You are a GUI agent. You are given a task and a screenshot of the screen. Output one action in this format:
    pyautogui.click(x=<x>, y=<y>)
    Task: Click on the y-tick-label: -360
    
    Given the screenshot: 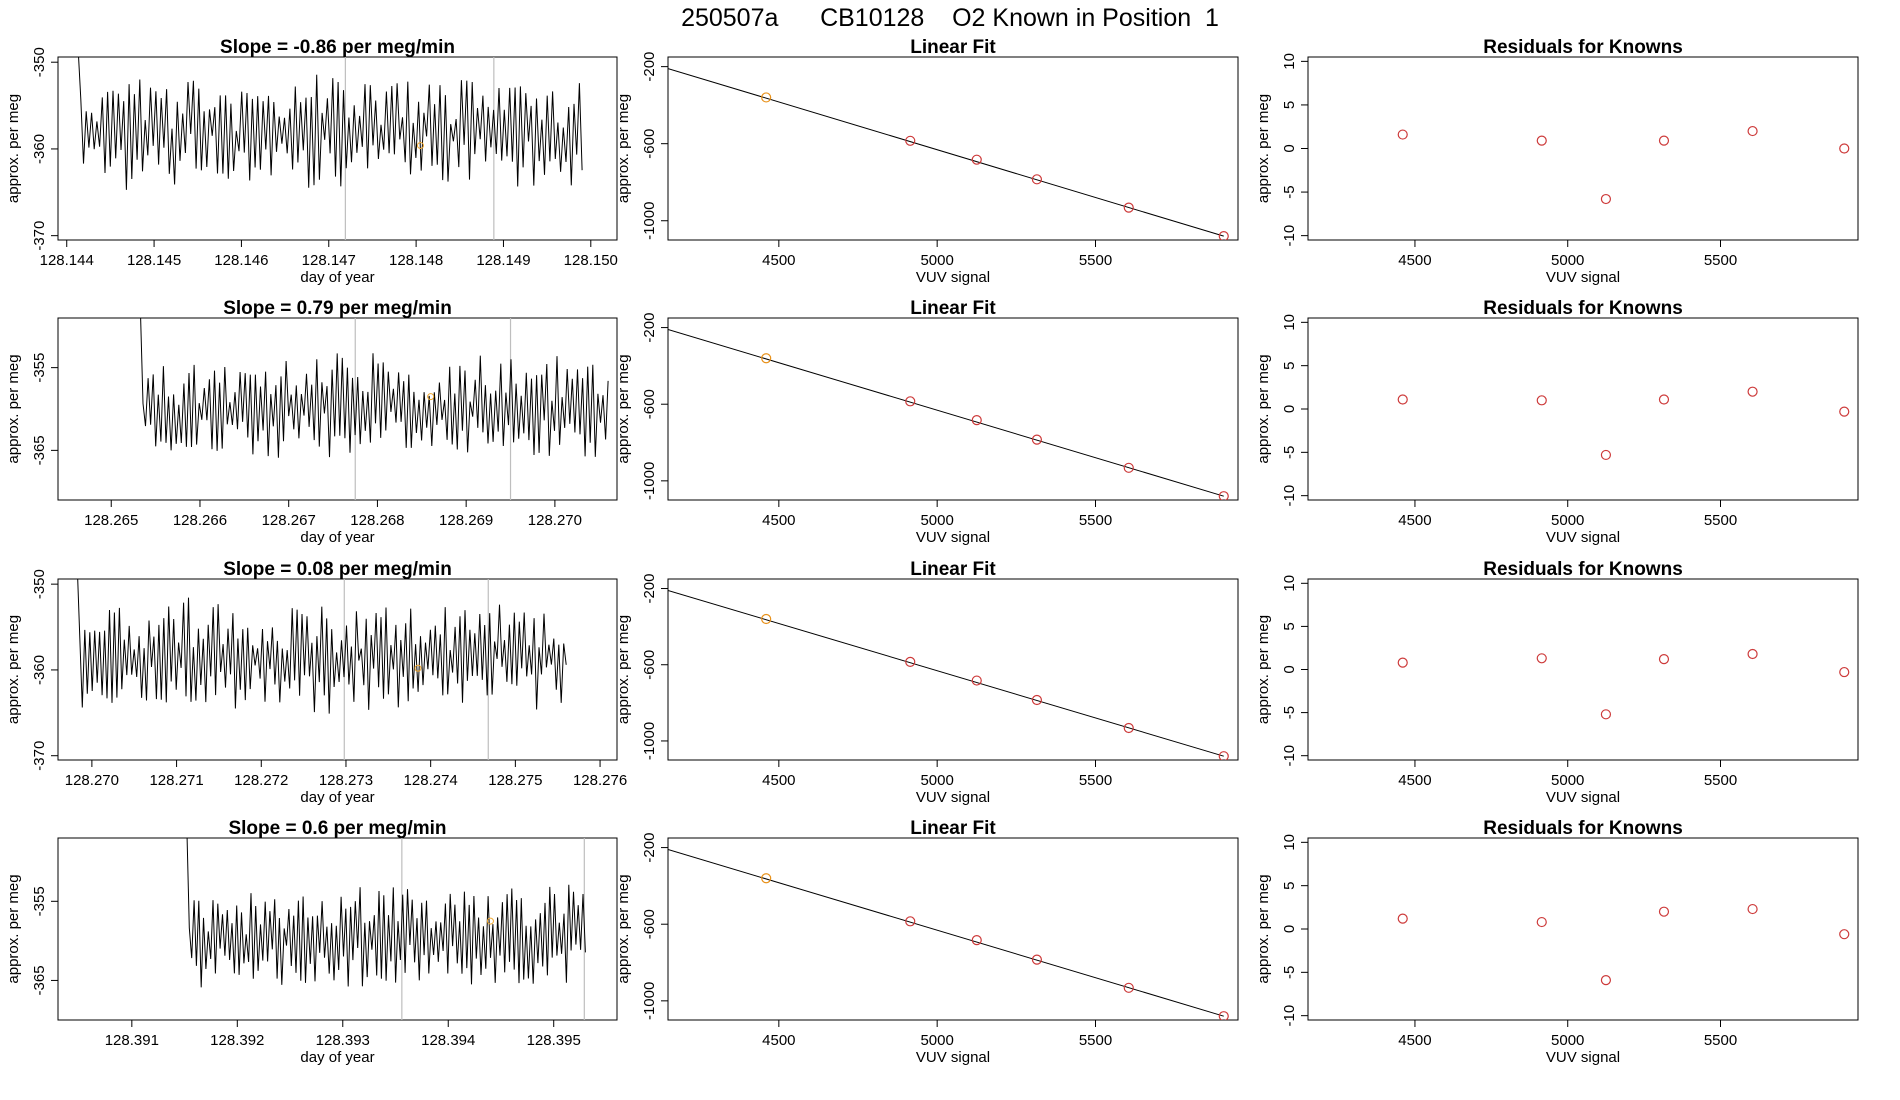 What is the action you would take?
    pyautogui.click(x=39, y=670)
    